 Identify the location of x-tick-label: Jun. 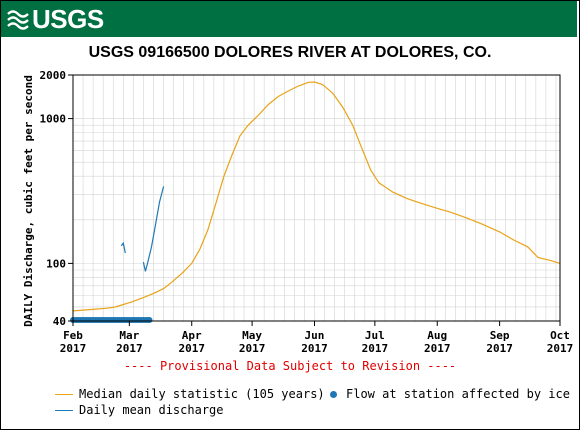
(315, 335).